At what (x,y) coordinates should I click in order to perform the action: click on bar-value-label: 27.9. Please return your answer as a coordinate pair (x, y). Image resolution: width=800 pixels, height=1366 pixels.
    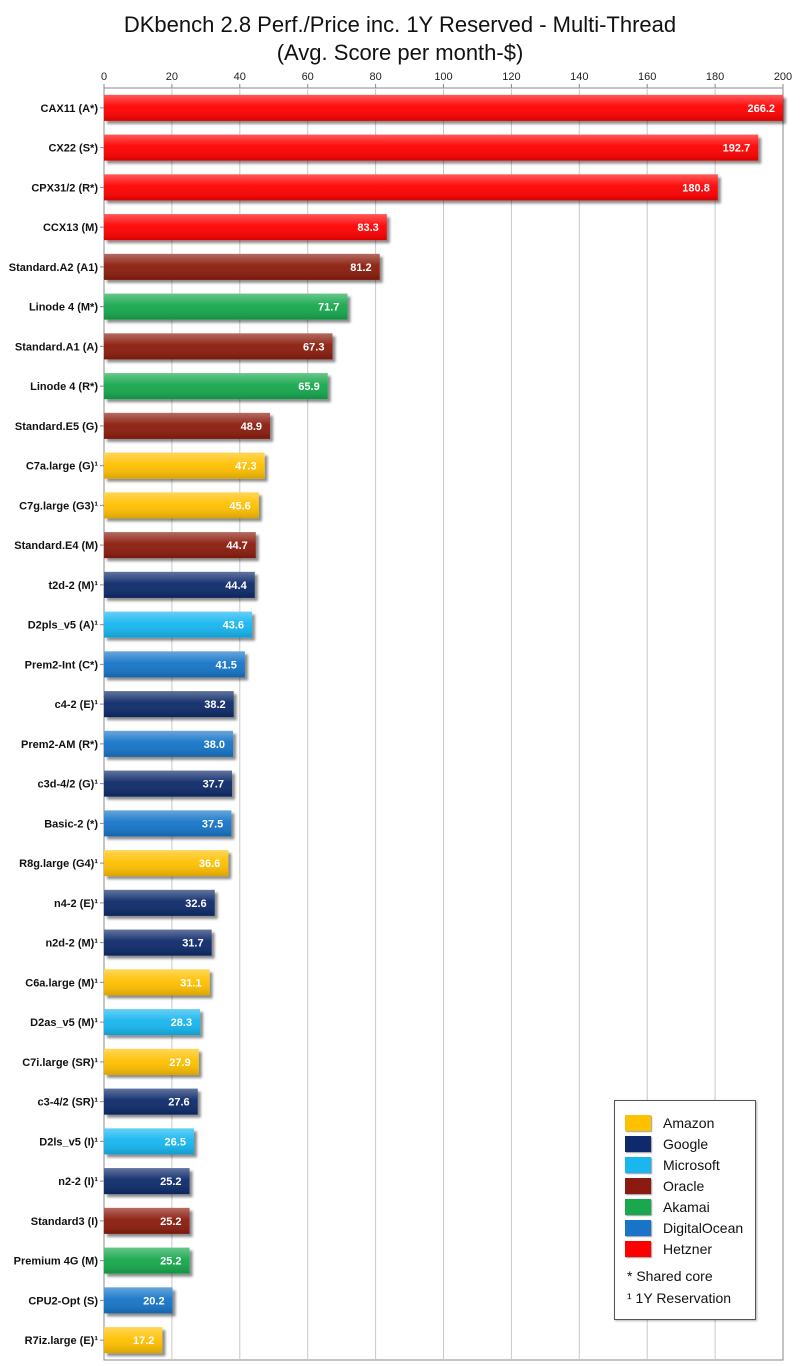
    Looking at the image, I should click on (179, 1063).